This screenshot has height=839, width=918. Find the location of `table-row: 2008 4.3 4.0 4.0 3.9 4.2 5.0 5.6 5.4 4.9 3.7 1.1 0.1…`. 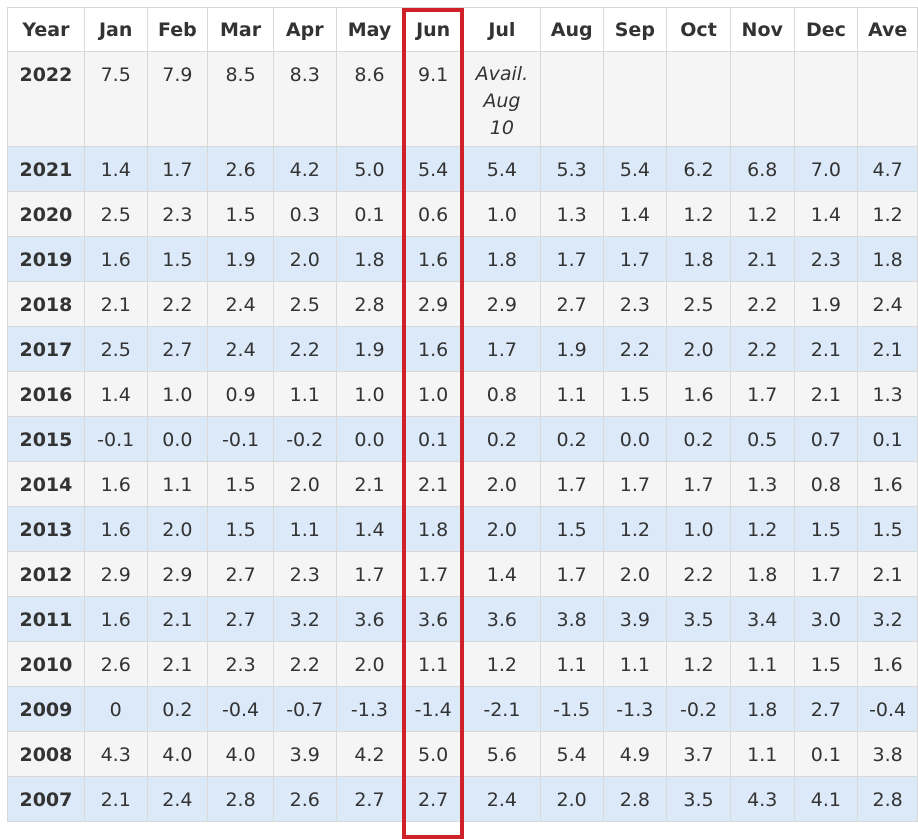

table-row: 2008 4.3 4.0 4.0 3.9 4.2 5.0 5.6 5.4 4.9 3.7 1.1 0.1… is located at coordinates (462, 754).